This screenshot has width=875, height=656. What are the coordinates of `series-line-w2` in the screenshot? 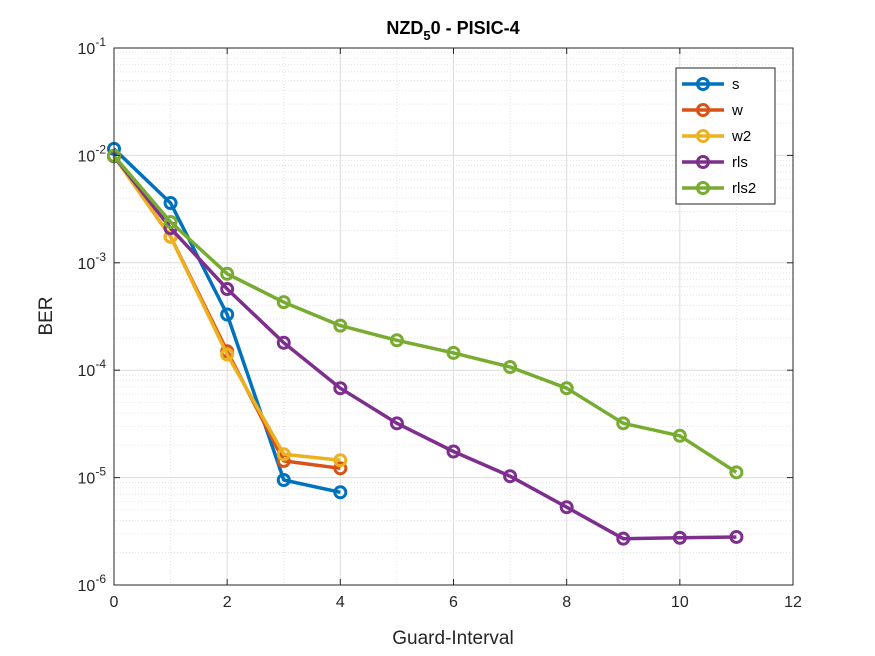 It's located at (226, 309).